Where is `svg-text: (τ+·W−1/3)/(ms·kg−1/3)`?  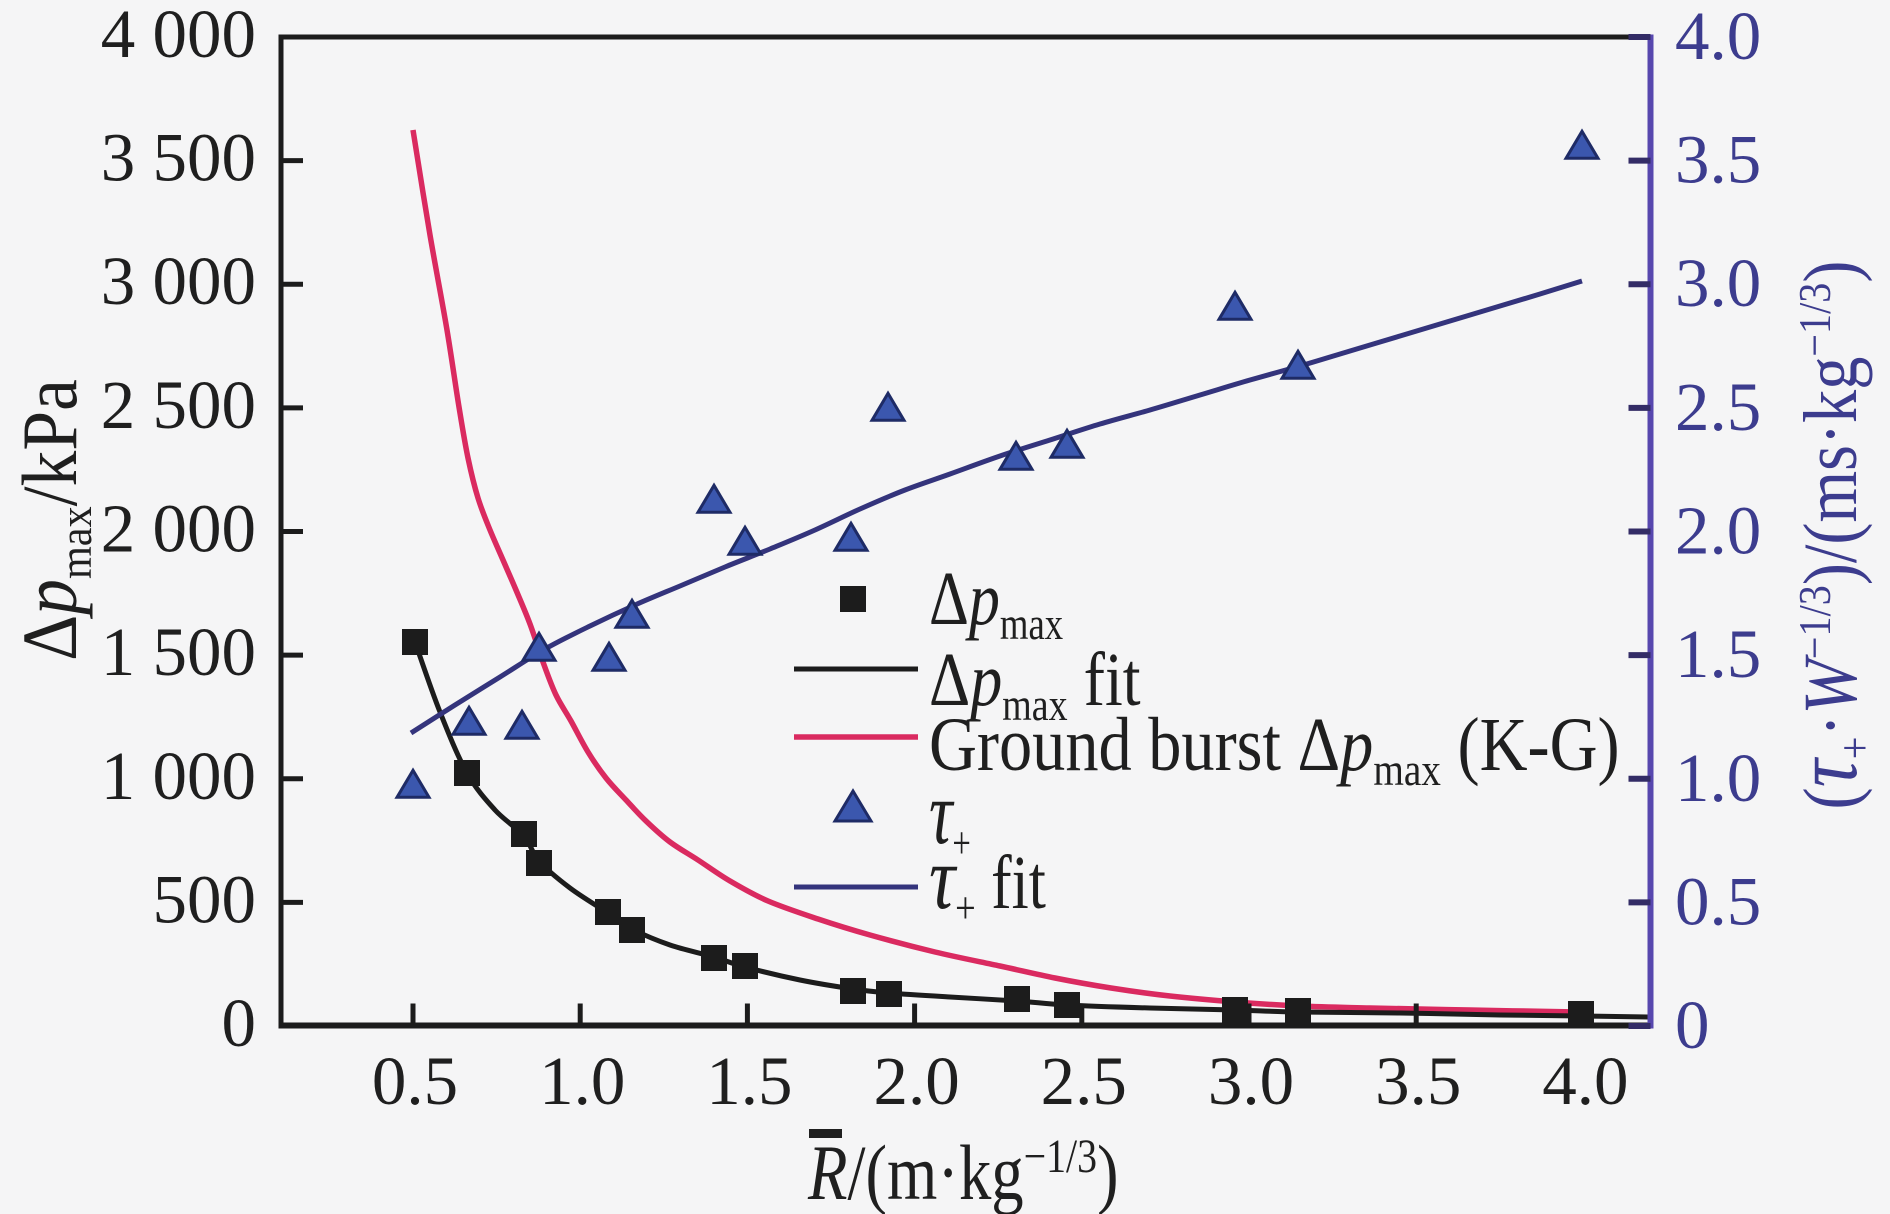
svg-text: (τ+·W−1/3)/(ms·kg−1/3) is located at coordinates (1828, 535).